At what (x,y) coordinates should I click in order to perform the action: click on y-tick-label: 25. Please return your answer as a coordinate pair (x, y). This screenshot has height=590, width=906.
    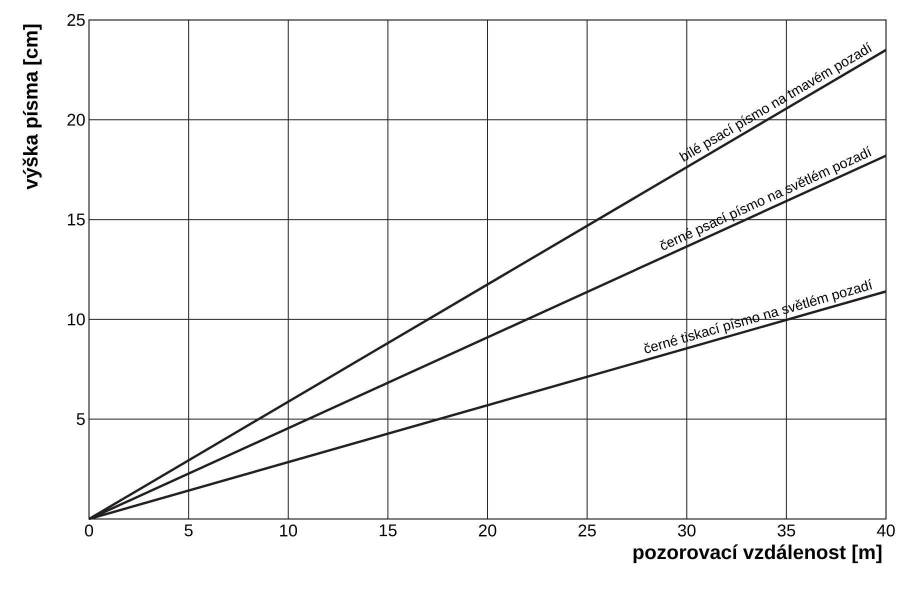
    Looking at the image, I should click on (76, 20).